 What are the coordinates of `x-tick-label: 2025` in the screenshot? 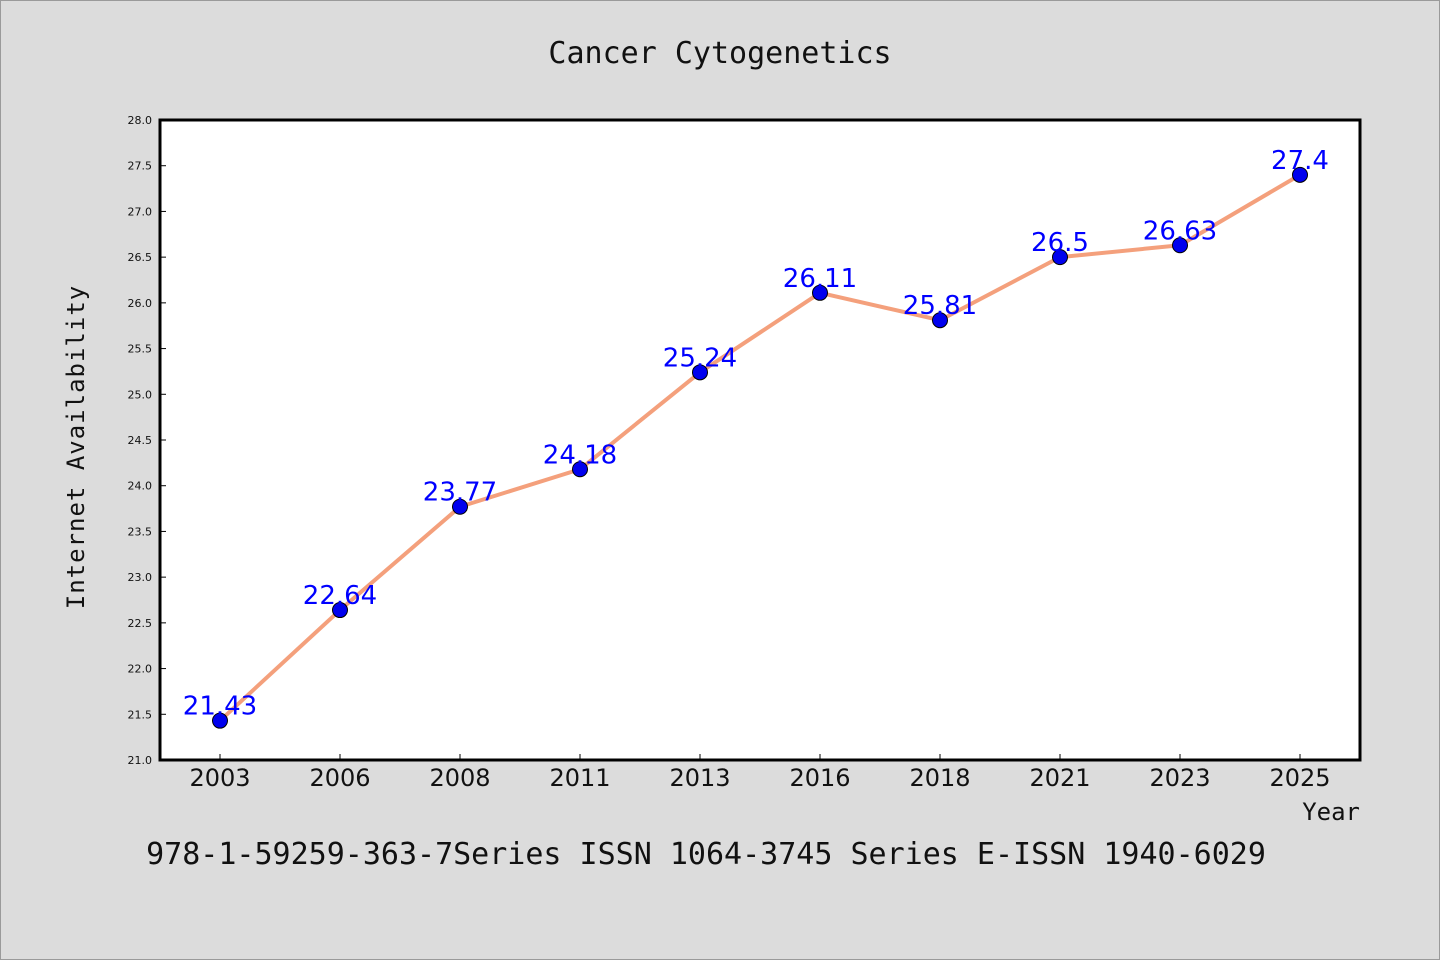 It's located at (1299, 778).